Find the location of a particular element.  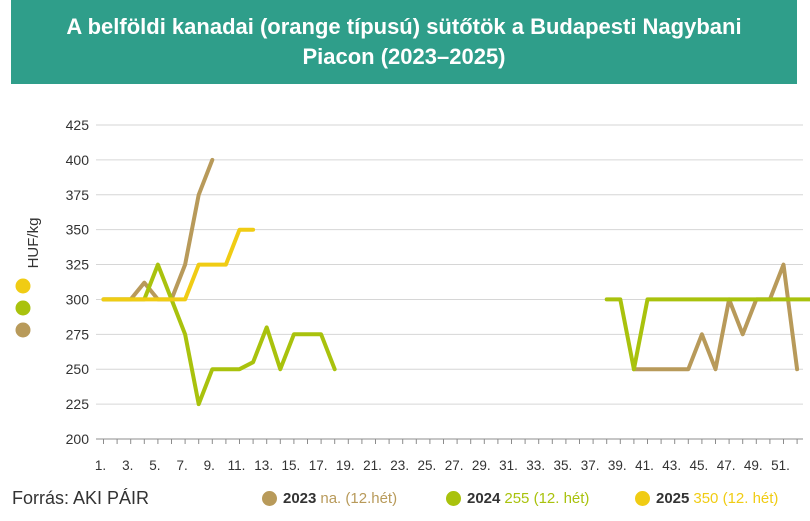

legend-item-2023: 2023 na. (12.hét) is located at coordinates (329, 498).